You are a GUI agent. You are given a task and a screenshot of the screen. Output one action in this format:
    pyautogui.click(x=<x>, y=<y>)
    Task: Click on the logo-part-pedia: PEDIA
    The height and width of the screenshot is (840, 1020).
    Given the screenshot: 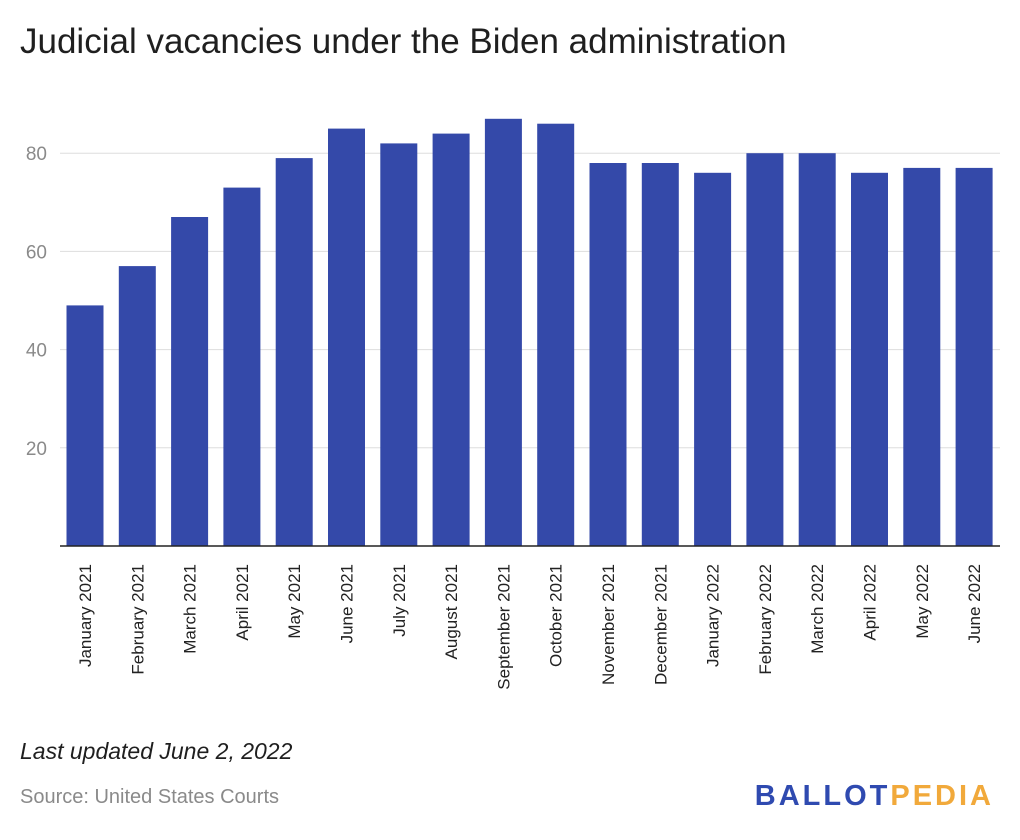 What is the action you would take?
    pyautogui.click(x=942, y=796)
    